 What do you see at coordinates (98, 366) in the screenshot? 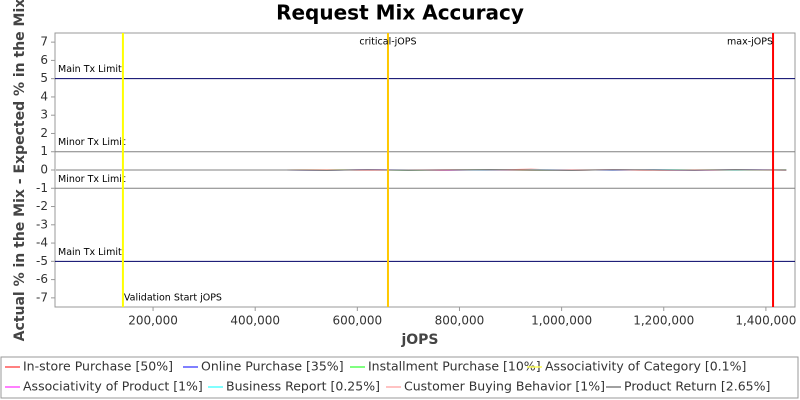
I see `legend-label: In-store Purchase [50%]` at bounding box center [98, 366].